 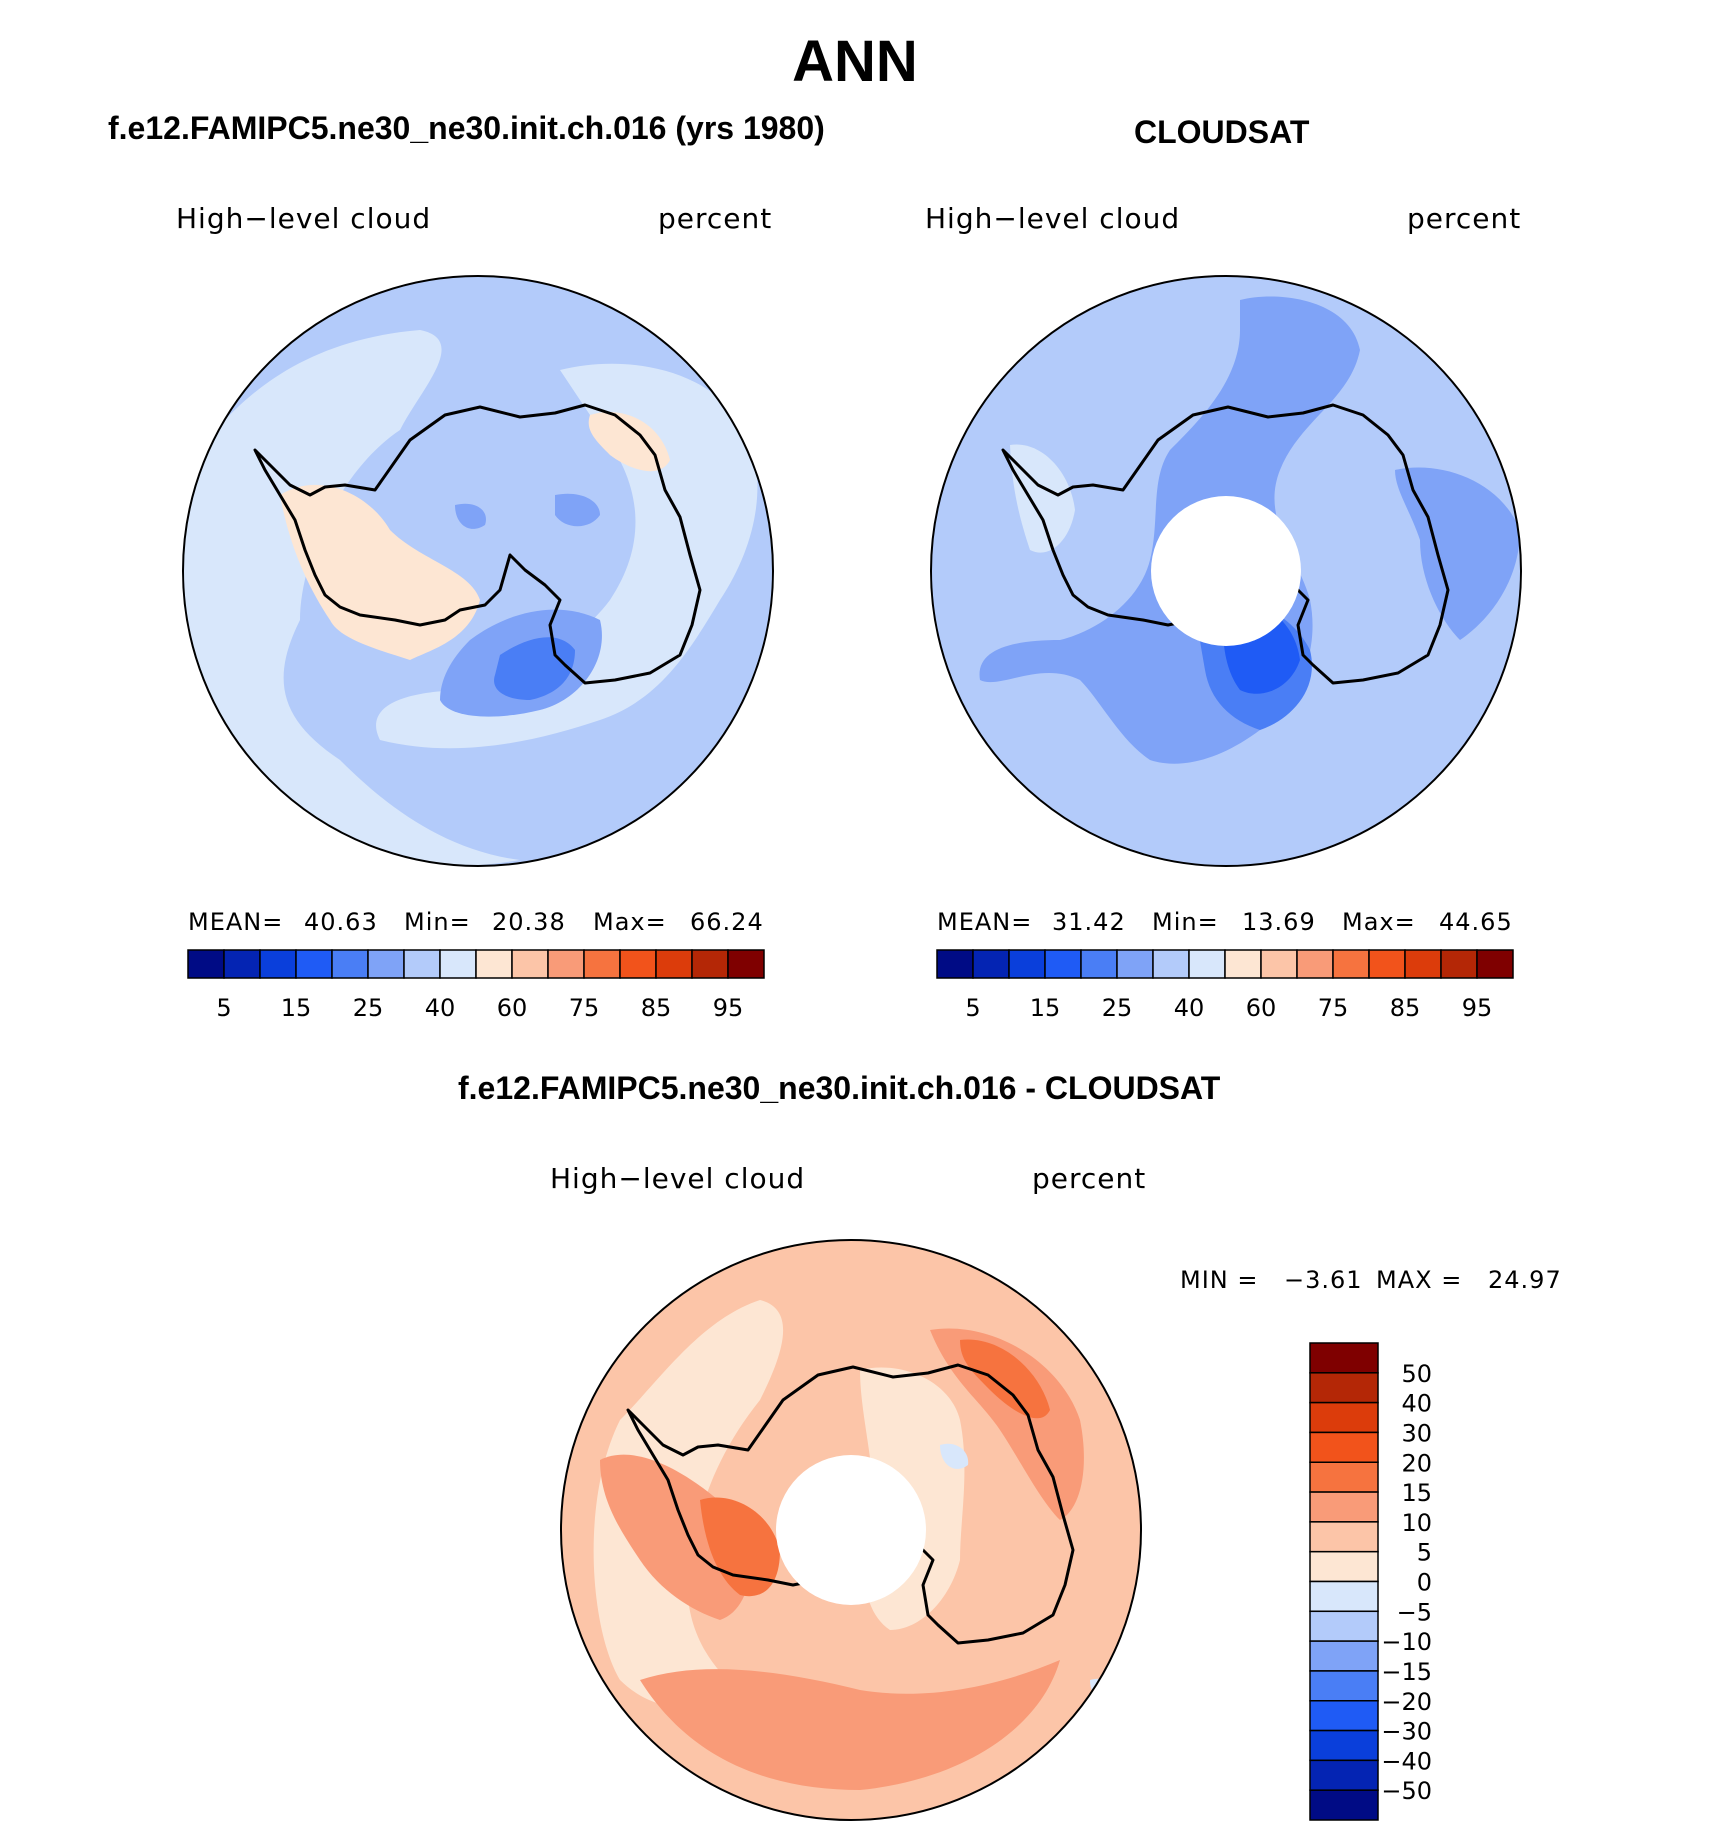 What do you see at coordinates (1416, 1463) in the screenshot?
I see `diff-colorbar-tick-label: 20` at bounding box center [1416, 1463].